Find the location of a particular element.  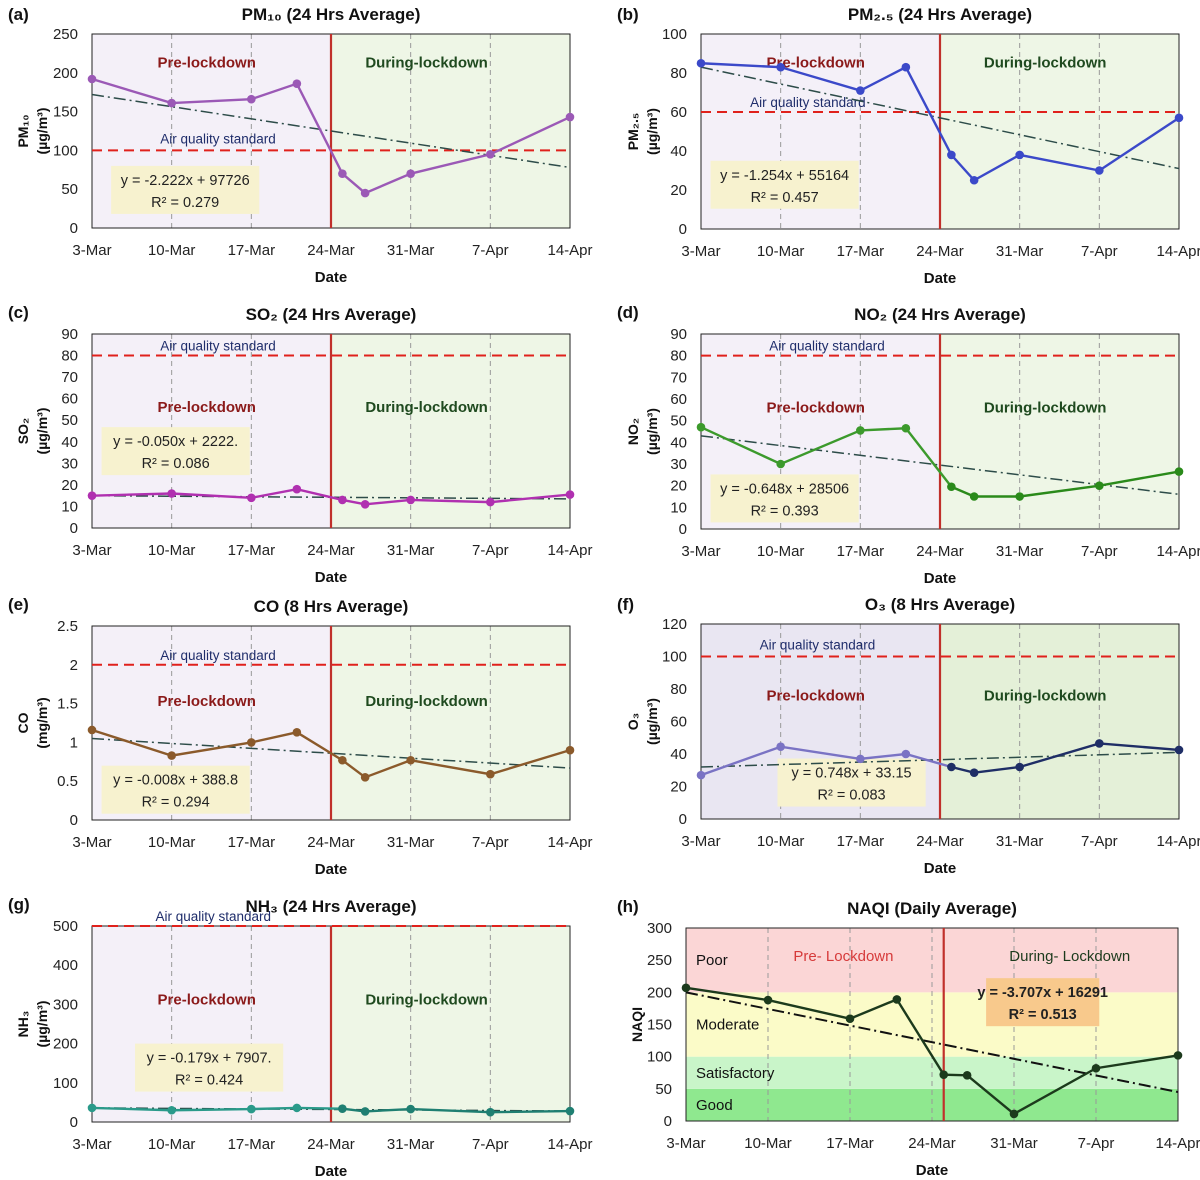

naqi-band-label: Moderate is located at coordinates (727, 1025).